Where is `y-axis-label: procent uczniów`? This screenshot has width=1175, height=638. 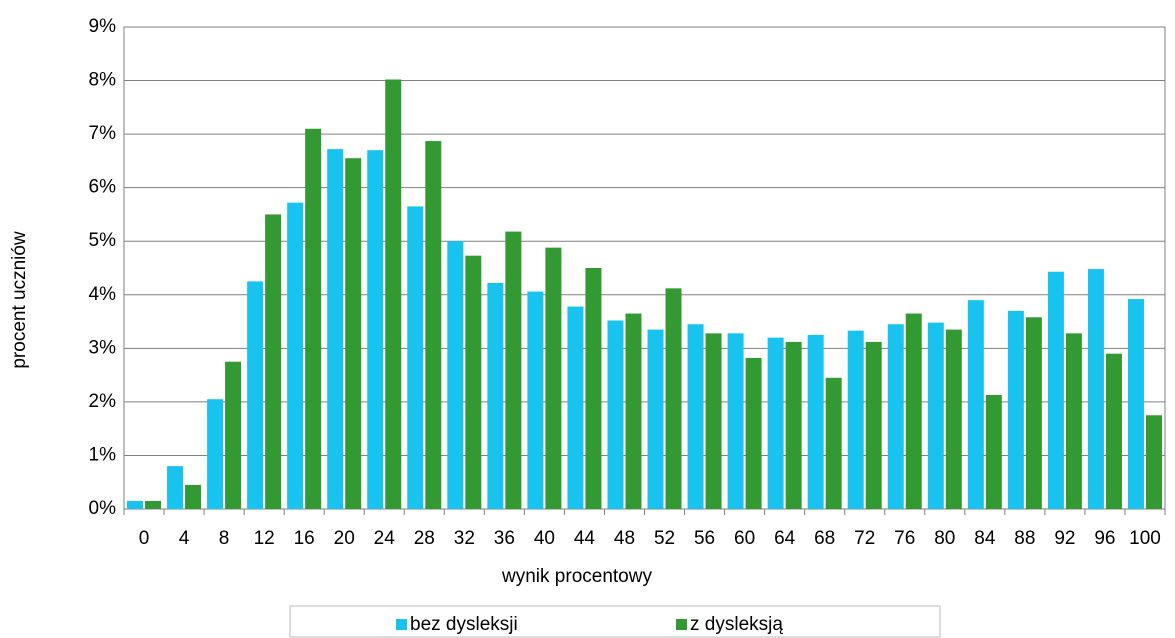 y-axis-label: procent uczniów is located at coordinates (19, 300).